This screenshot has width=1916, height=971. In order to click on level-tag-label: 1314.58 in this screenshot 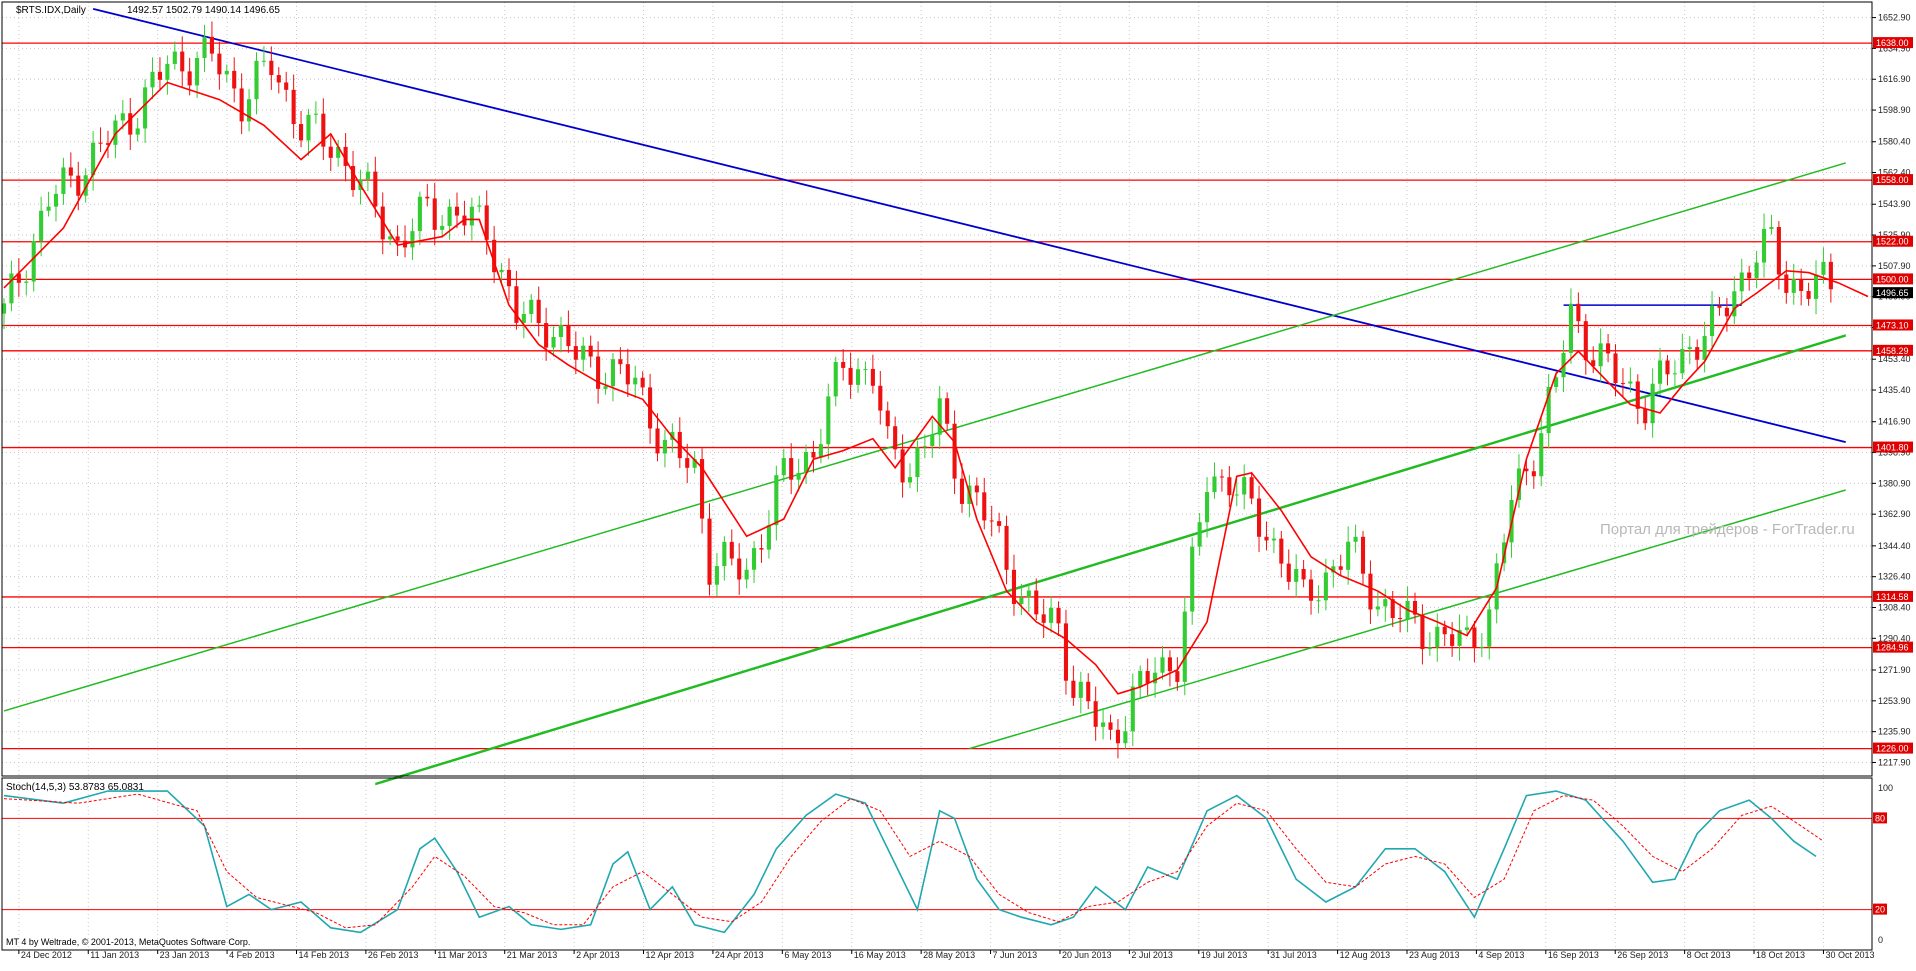, I will do `click(1892, 597)`.